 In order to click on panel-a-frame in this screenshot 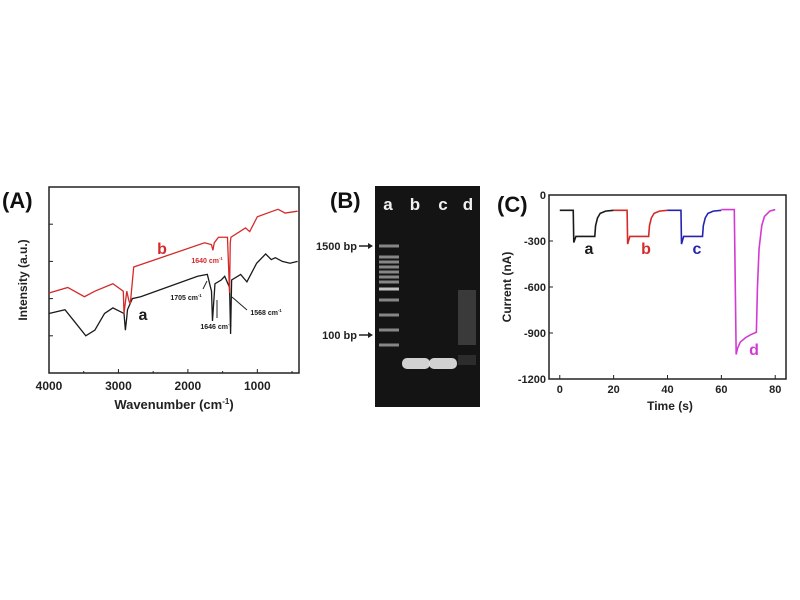, I will do `click(174, 280)`.